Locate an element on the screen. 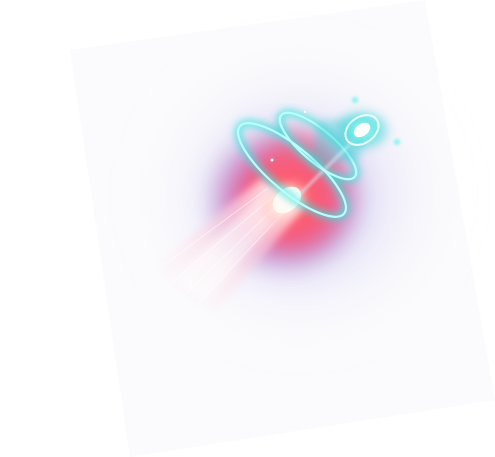 The image size is (495, 457). cannon-cap is located at coordinates (362, 130).